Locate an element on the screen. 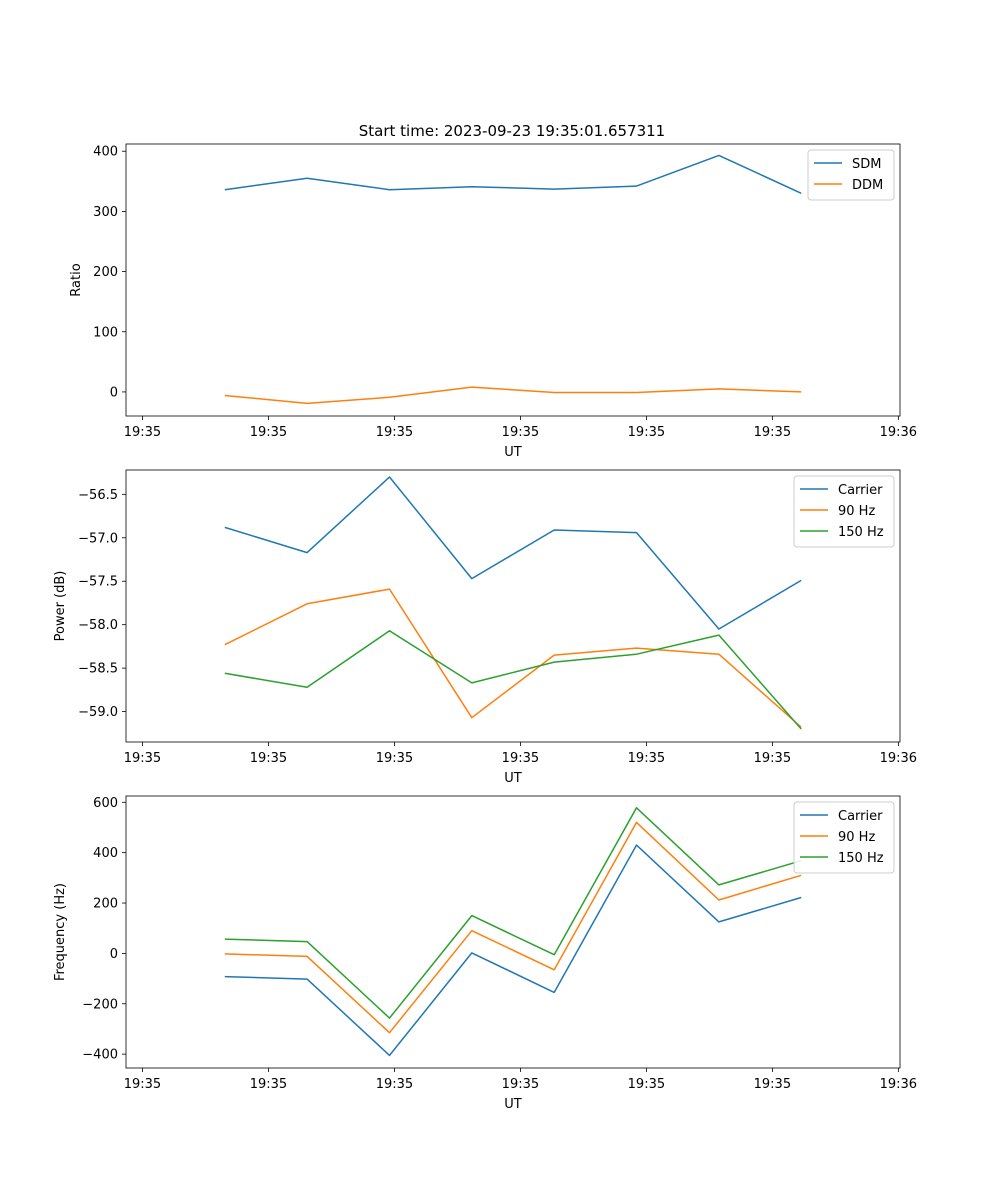 This screenshot has height=1200, width=1000. y-tick-label: −58.0 is located at coordinates (98, 625).